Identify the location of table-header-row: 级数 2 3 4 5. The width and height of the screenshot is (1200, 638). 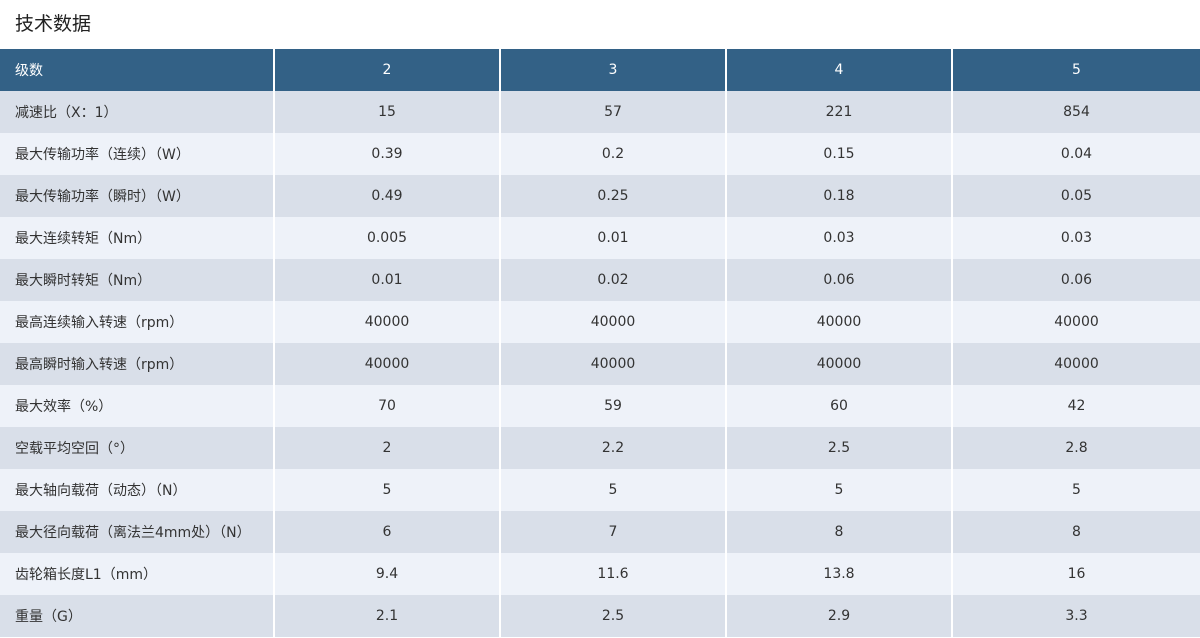
(600, 70).